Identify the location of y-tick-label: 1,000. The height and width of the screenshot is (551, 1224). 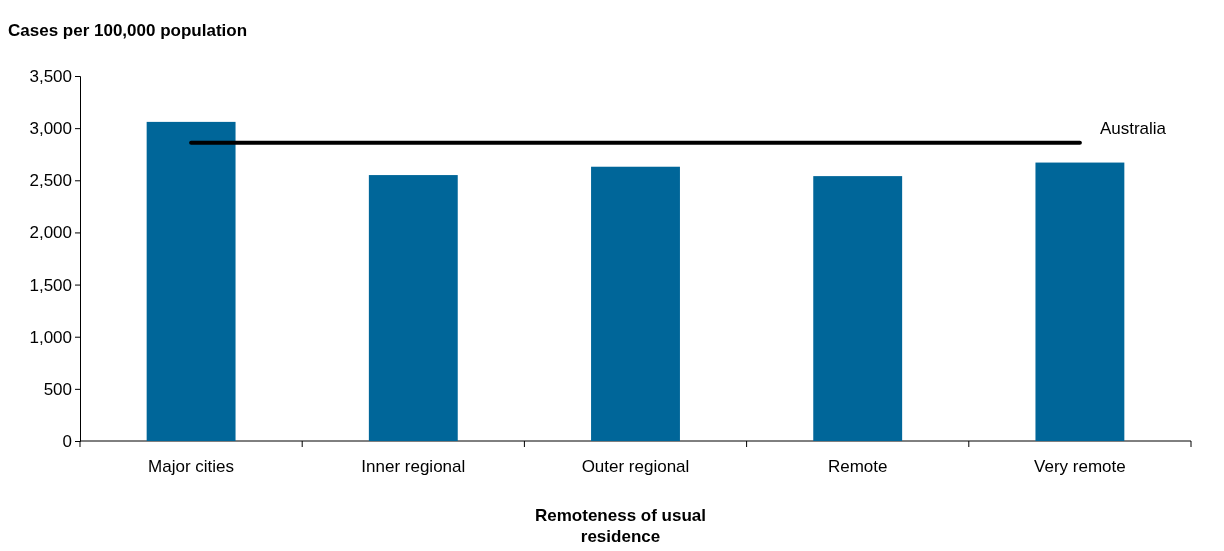
(50, 337).